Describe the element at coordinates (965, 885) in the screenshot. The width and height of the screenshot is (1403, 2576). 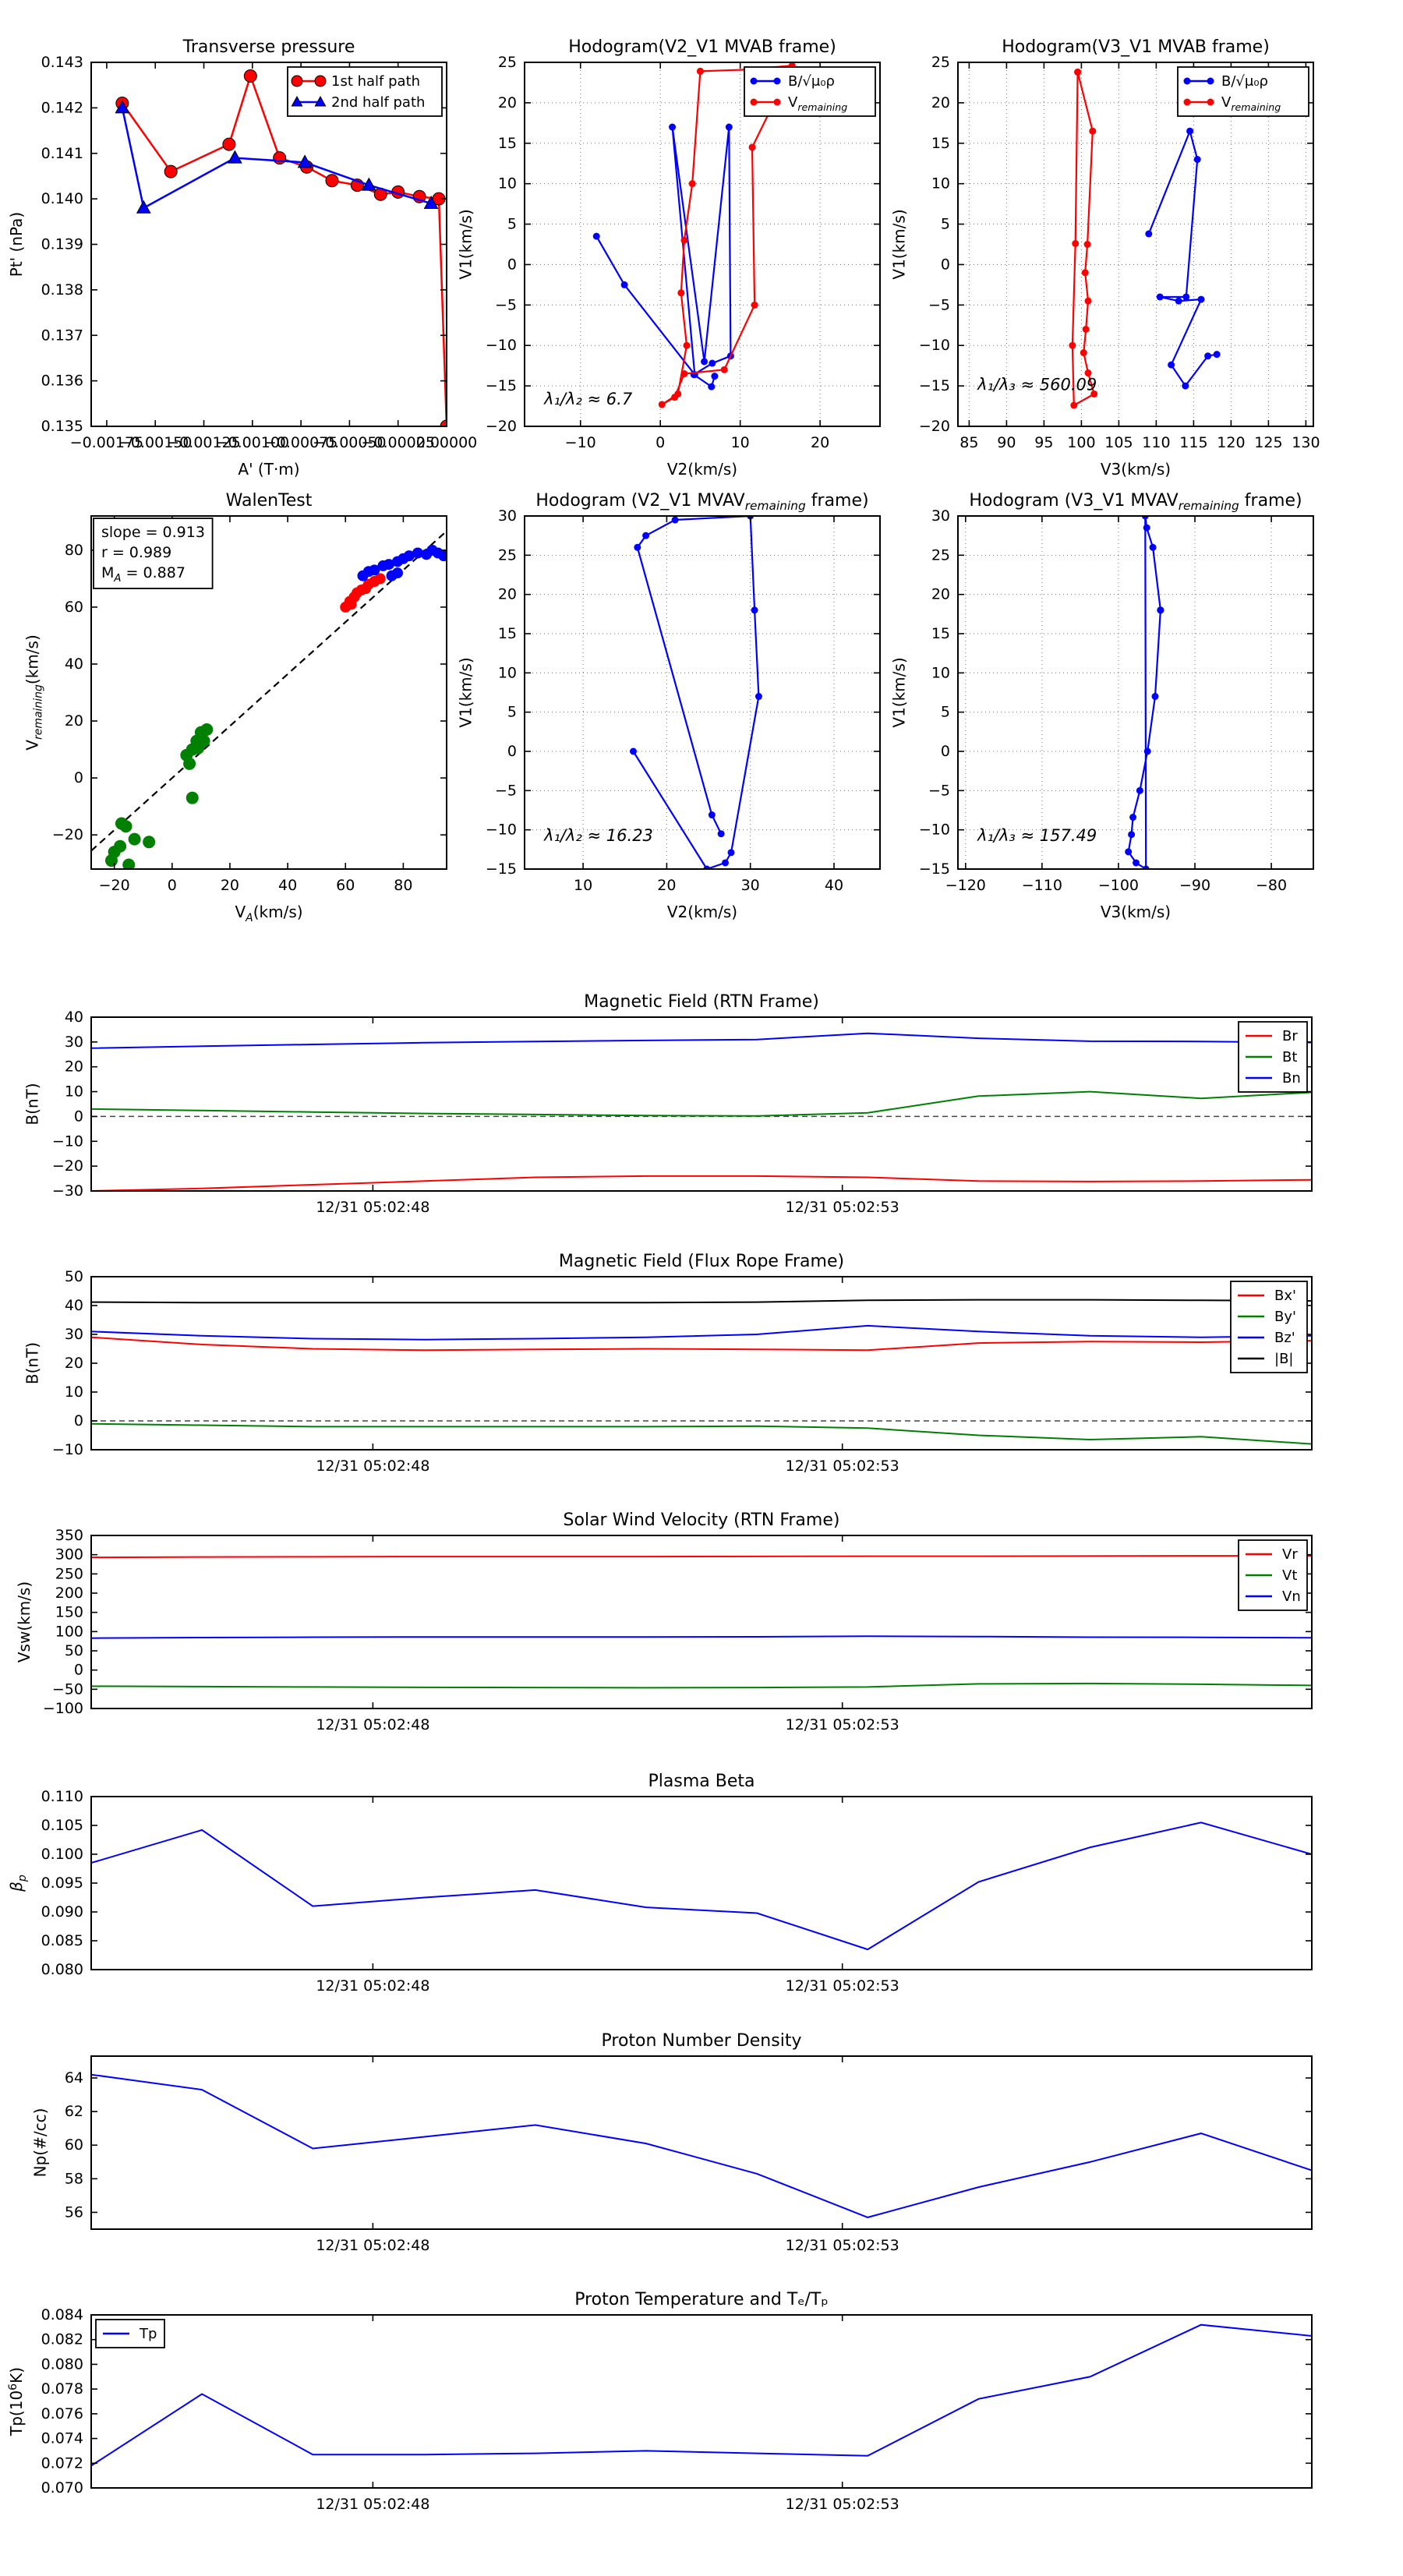
I see `x-tick-label: −120` at that location.